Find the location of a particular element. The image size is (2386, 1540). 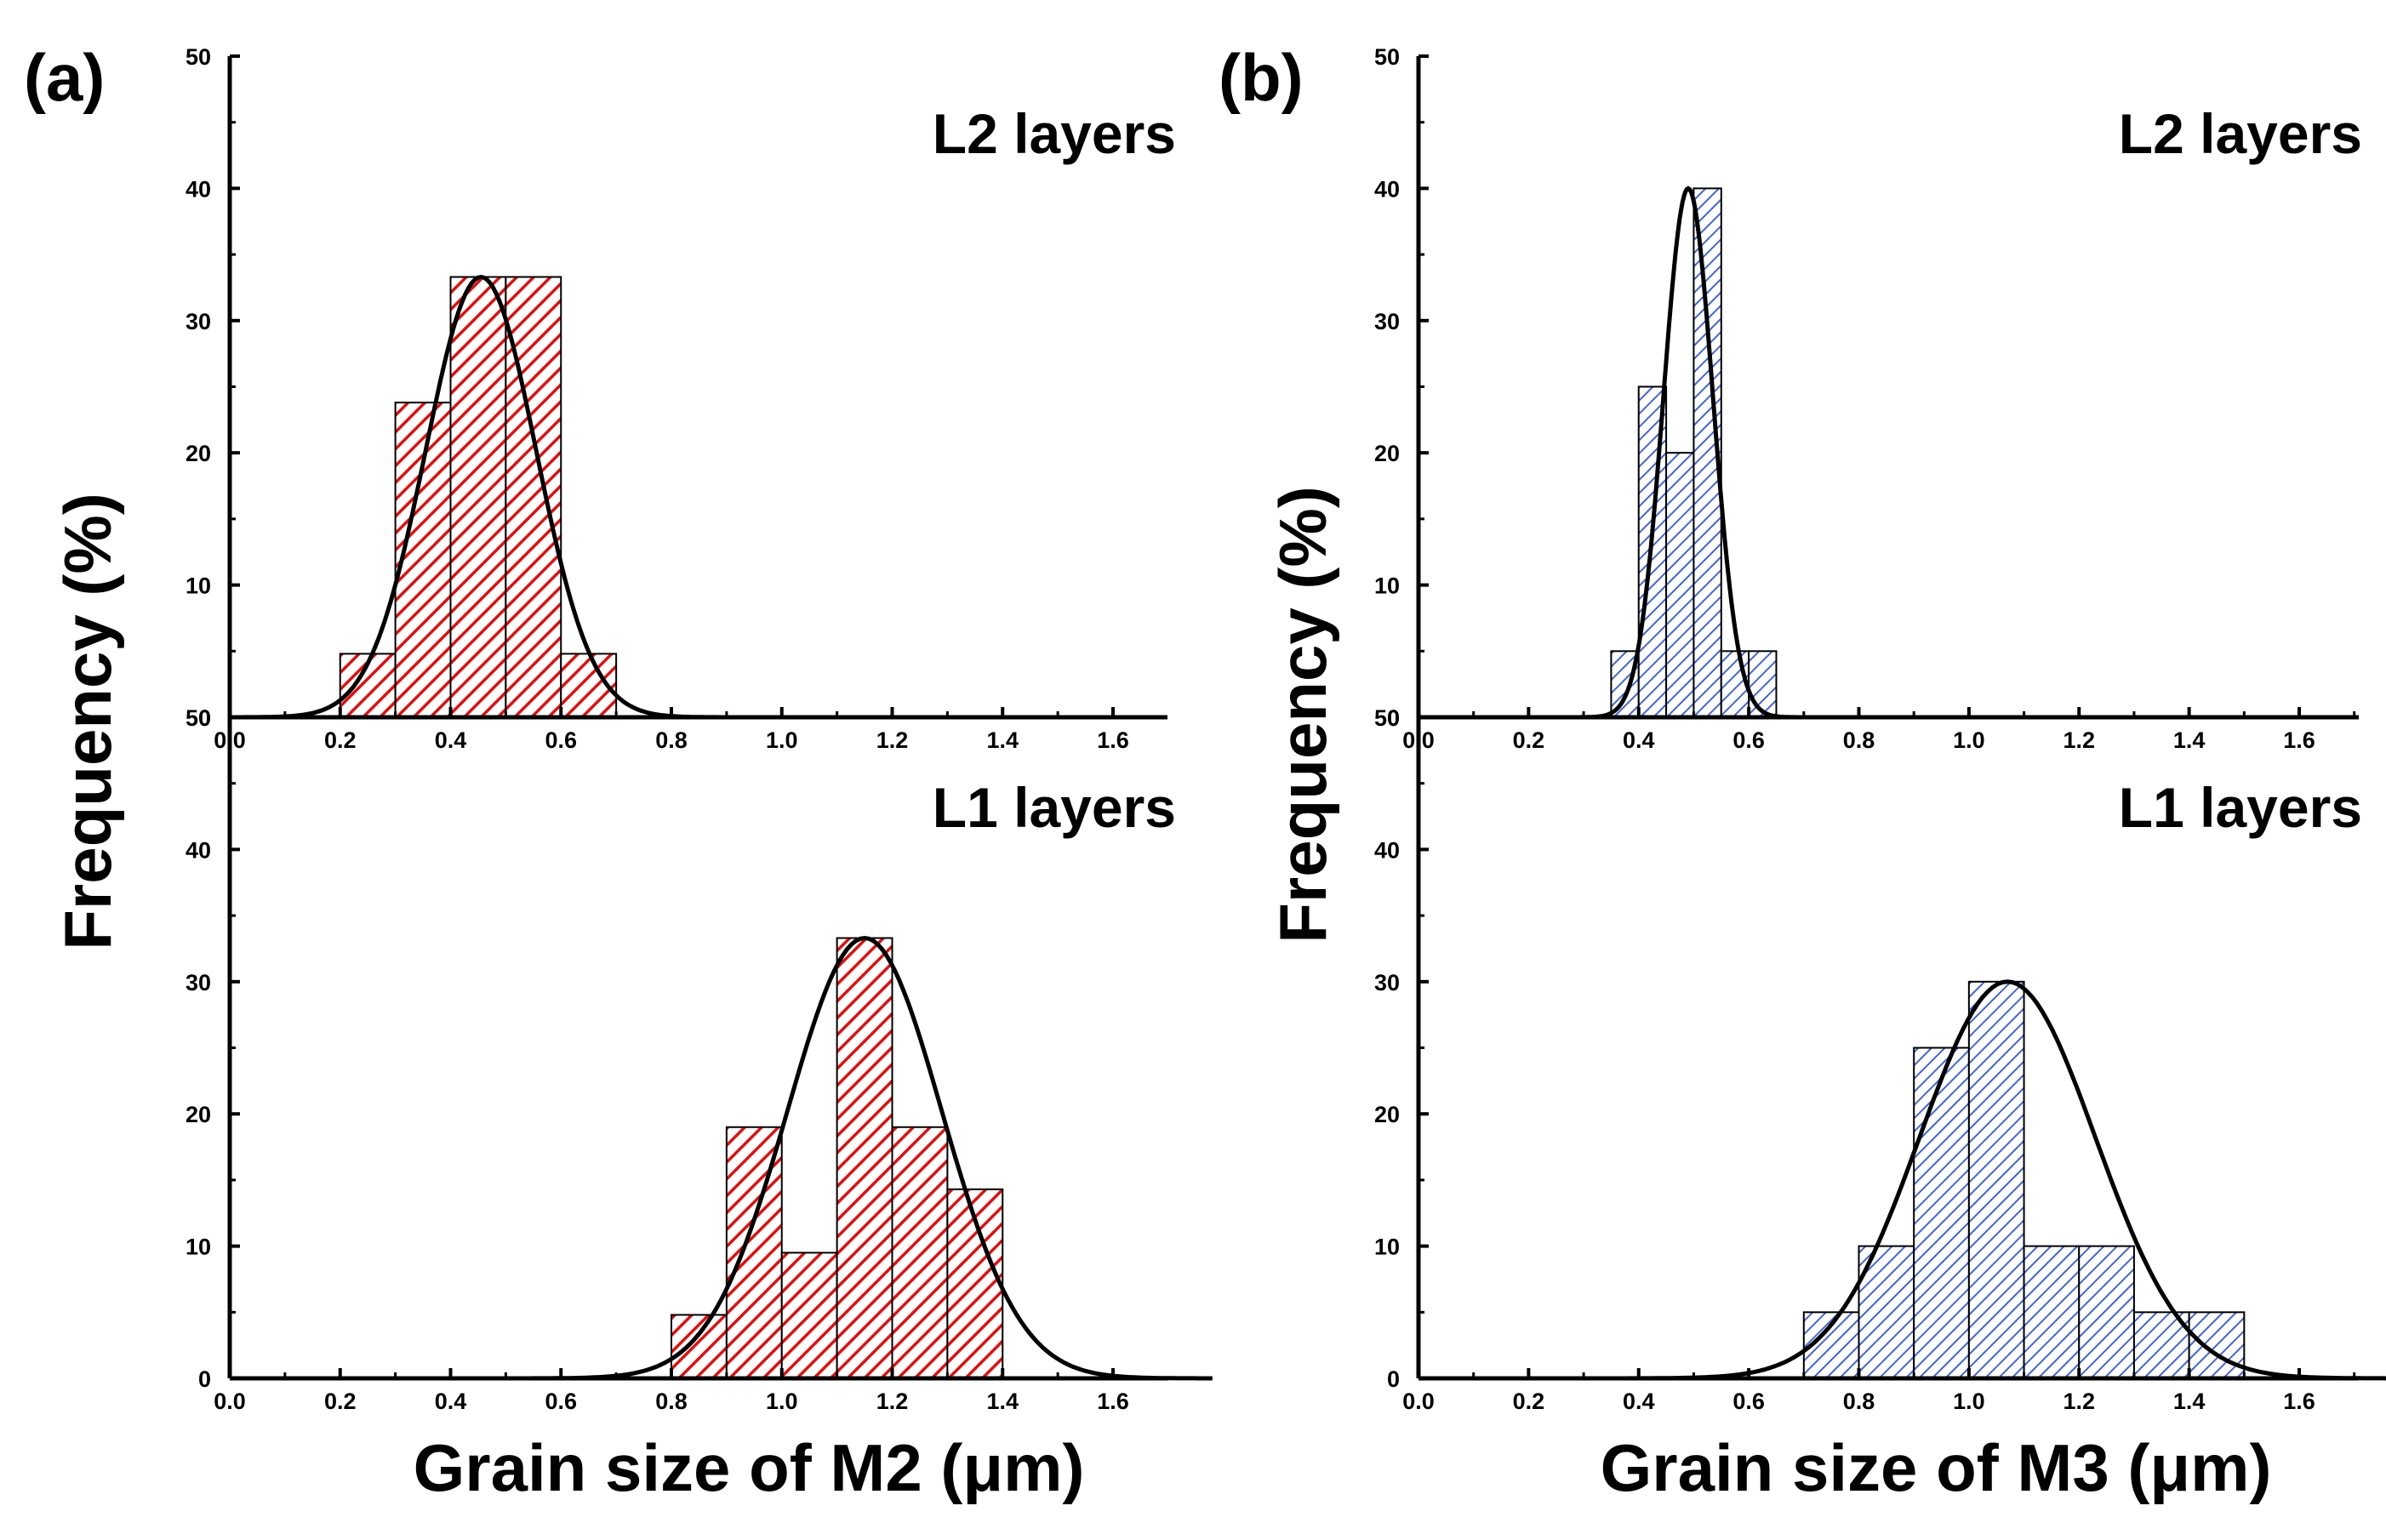

panel-b-letter: (b) is located at coordinates (1261, 77).